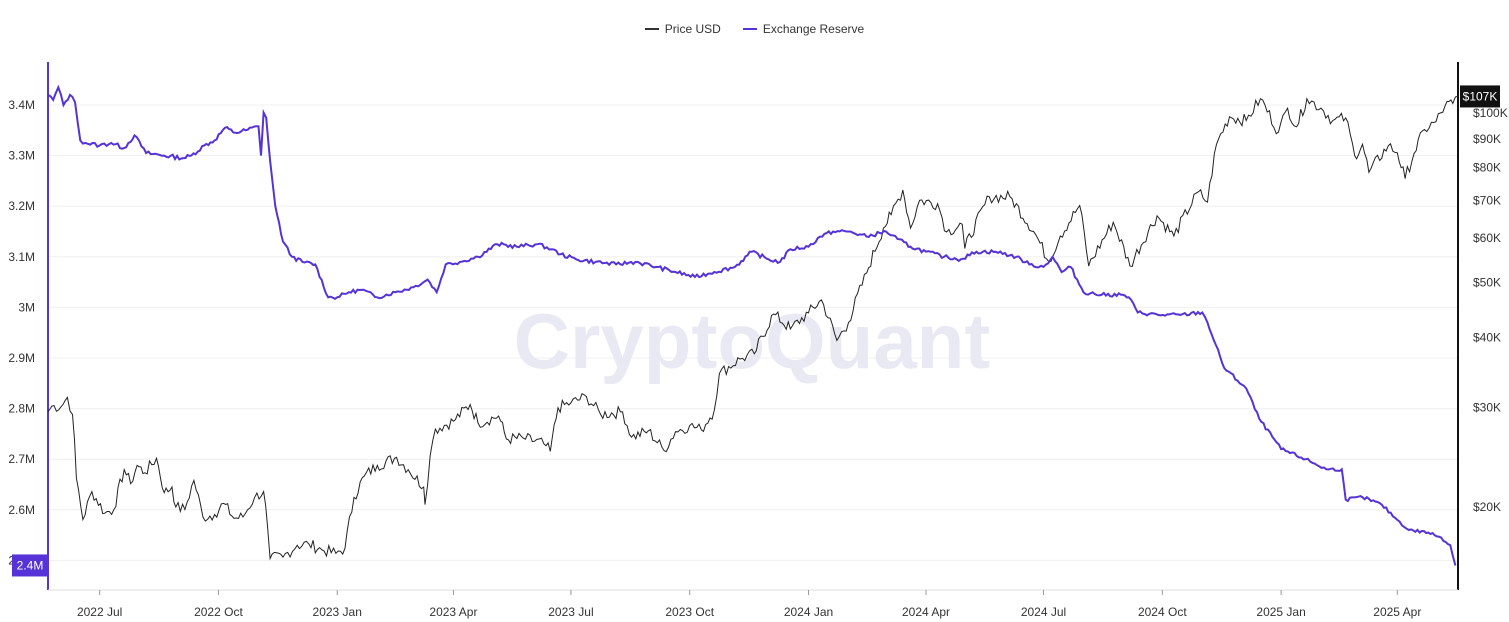 This screenshot has height=622, width=1509. I want to click on x-tick-label: 2024 Oct, so click(1162, 612).